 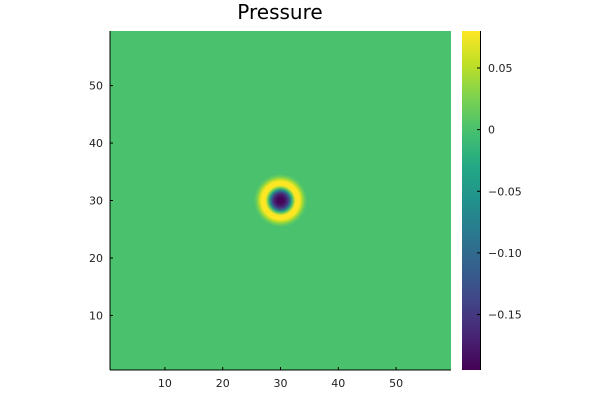 I want to click on pressure-pulse, so click(x=280, y=200).